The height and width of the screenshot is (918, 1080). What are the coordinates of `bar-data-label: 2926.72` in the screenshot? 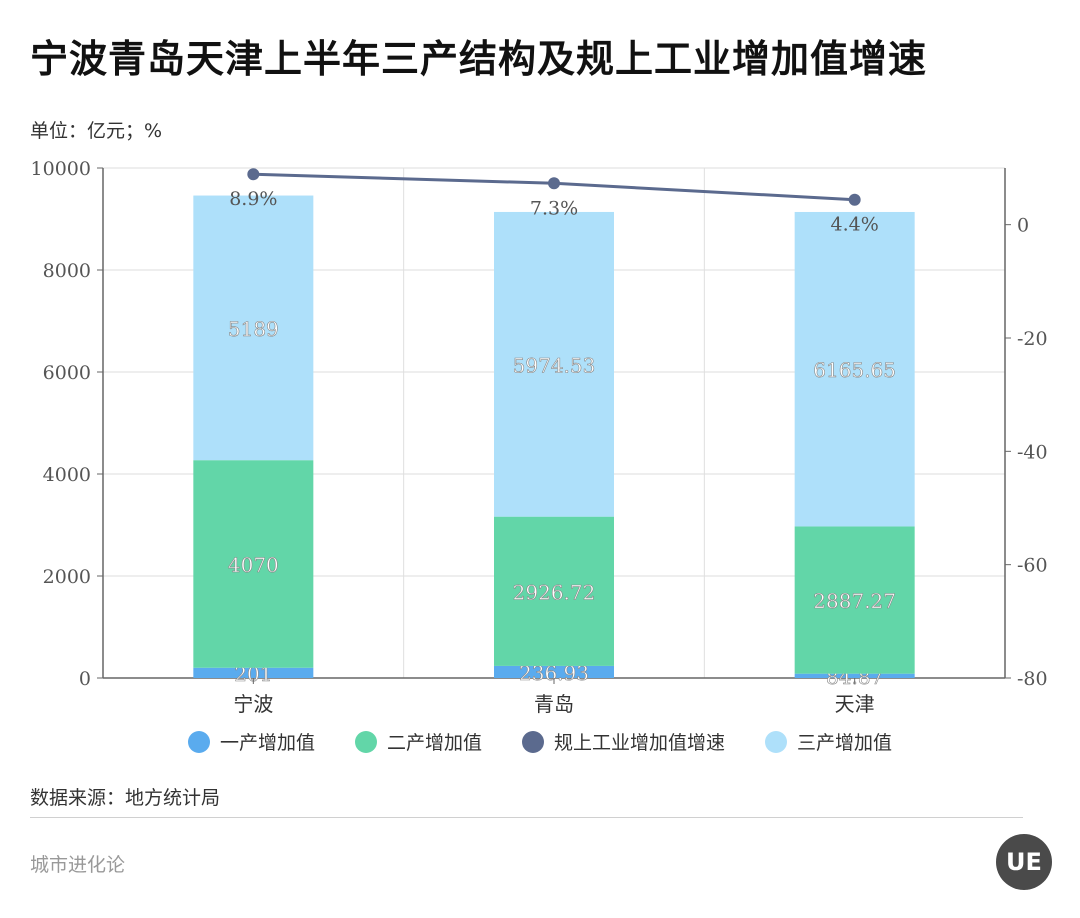 It's located at (554, 592).